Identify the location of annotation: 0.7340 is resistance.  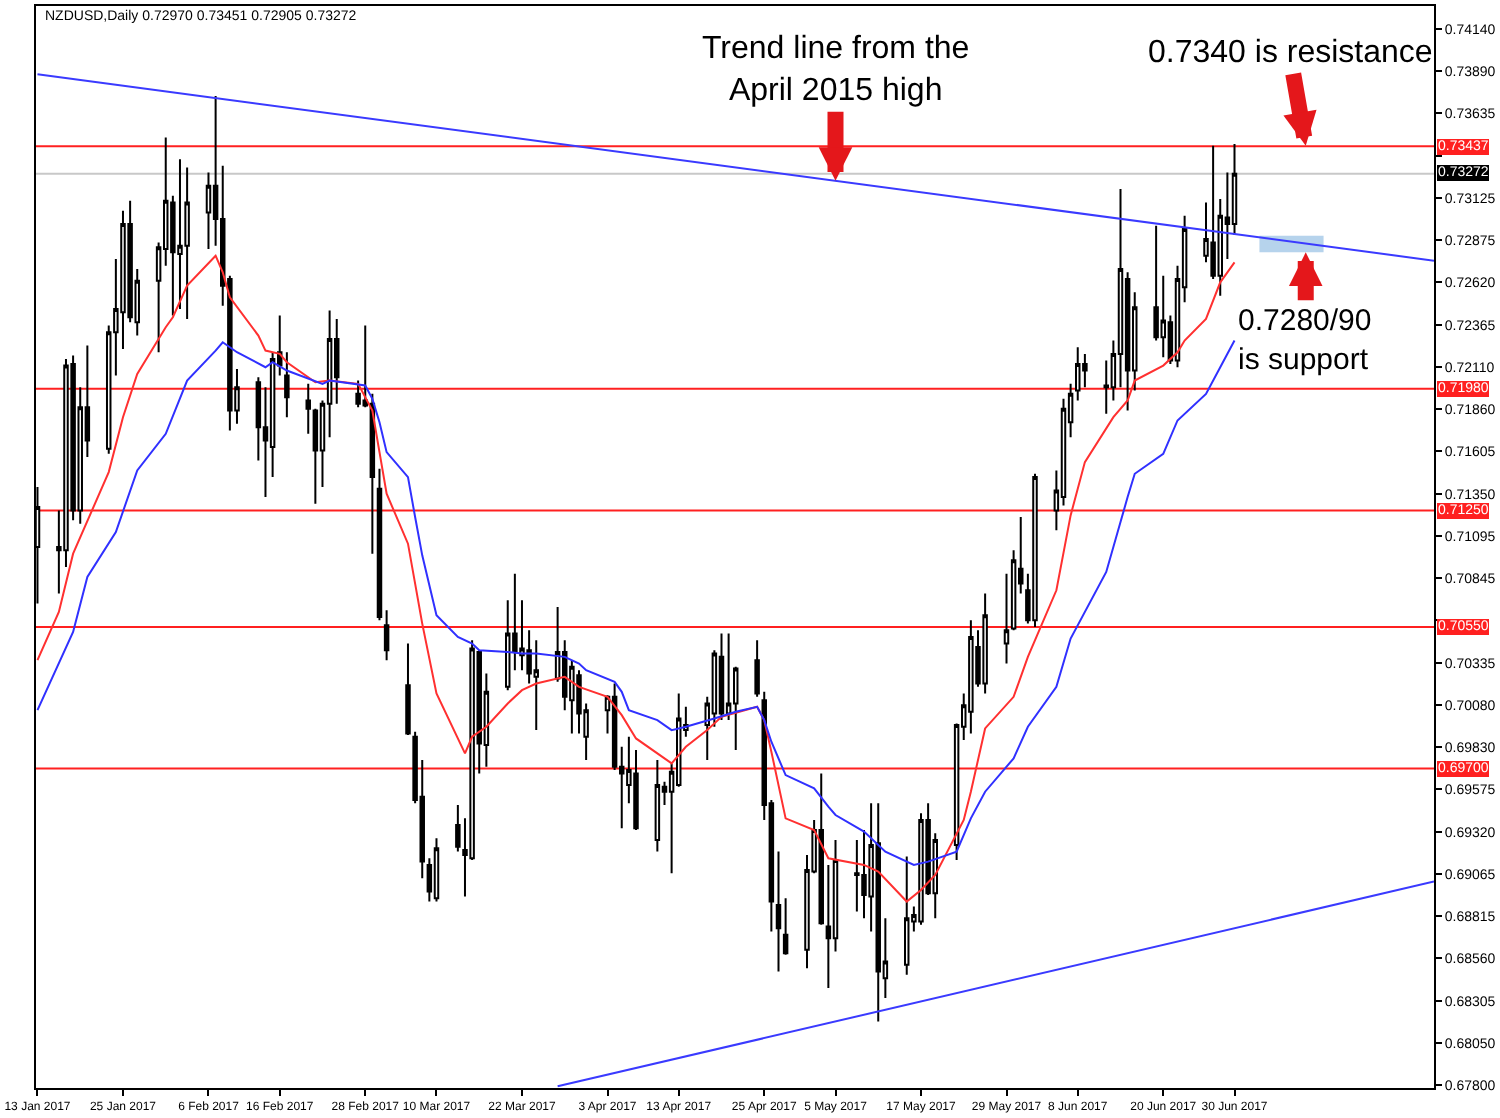
(1290, 53).